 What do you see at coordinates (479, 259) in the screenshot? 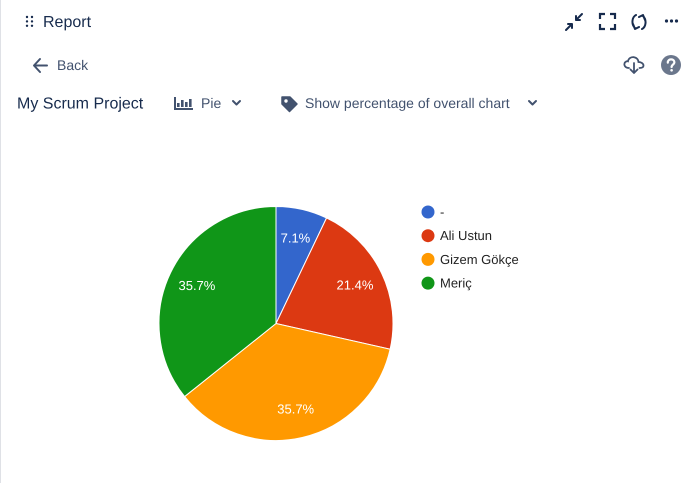
I see `legend-label: Gizem Gökçe` at bounding box center [479, 259].